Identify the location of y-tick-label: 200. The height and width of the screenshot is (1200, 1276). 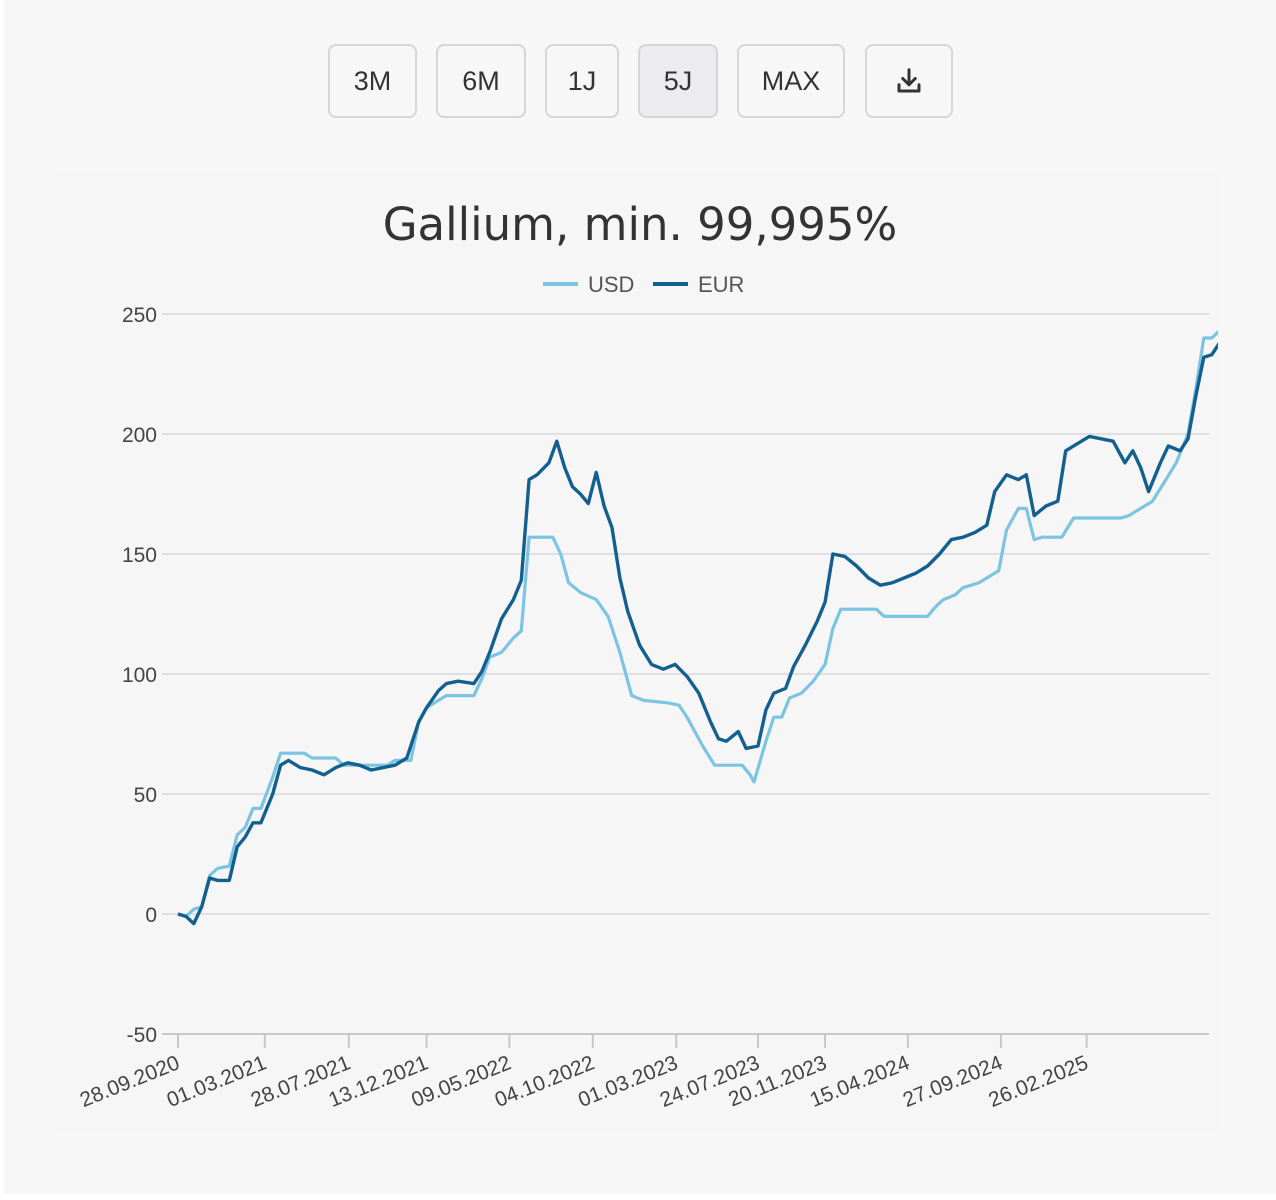
(139, 435).